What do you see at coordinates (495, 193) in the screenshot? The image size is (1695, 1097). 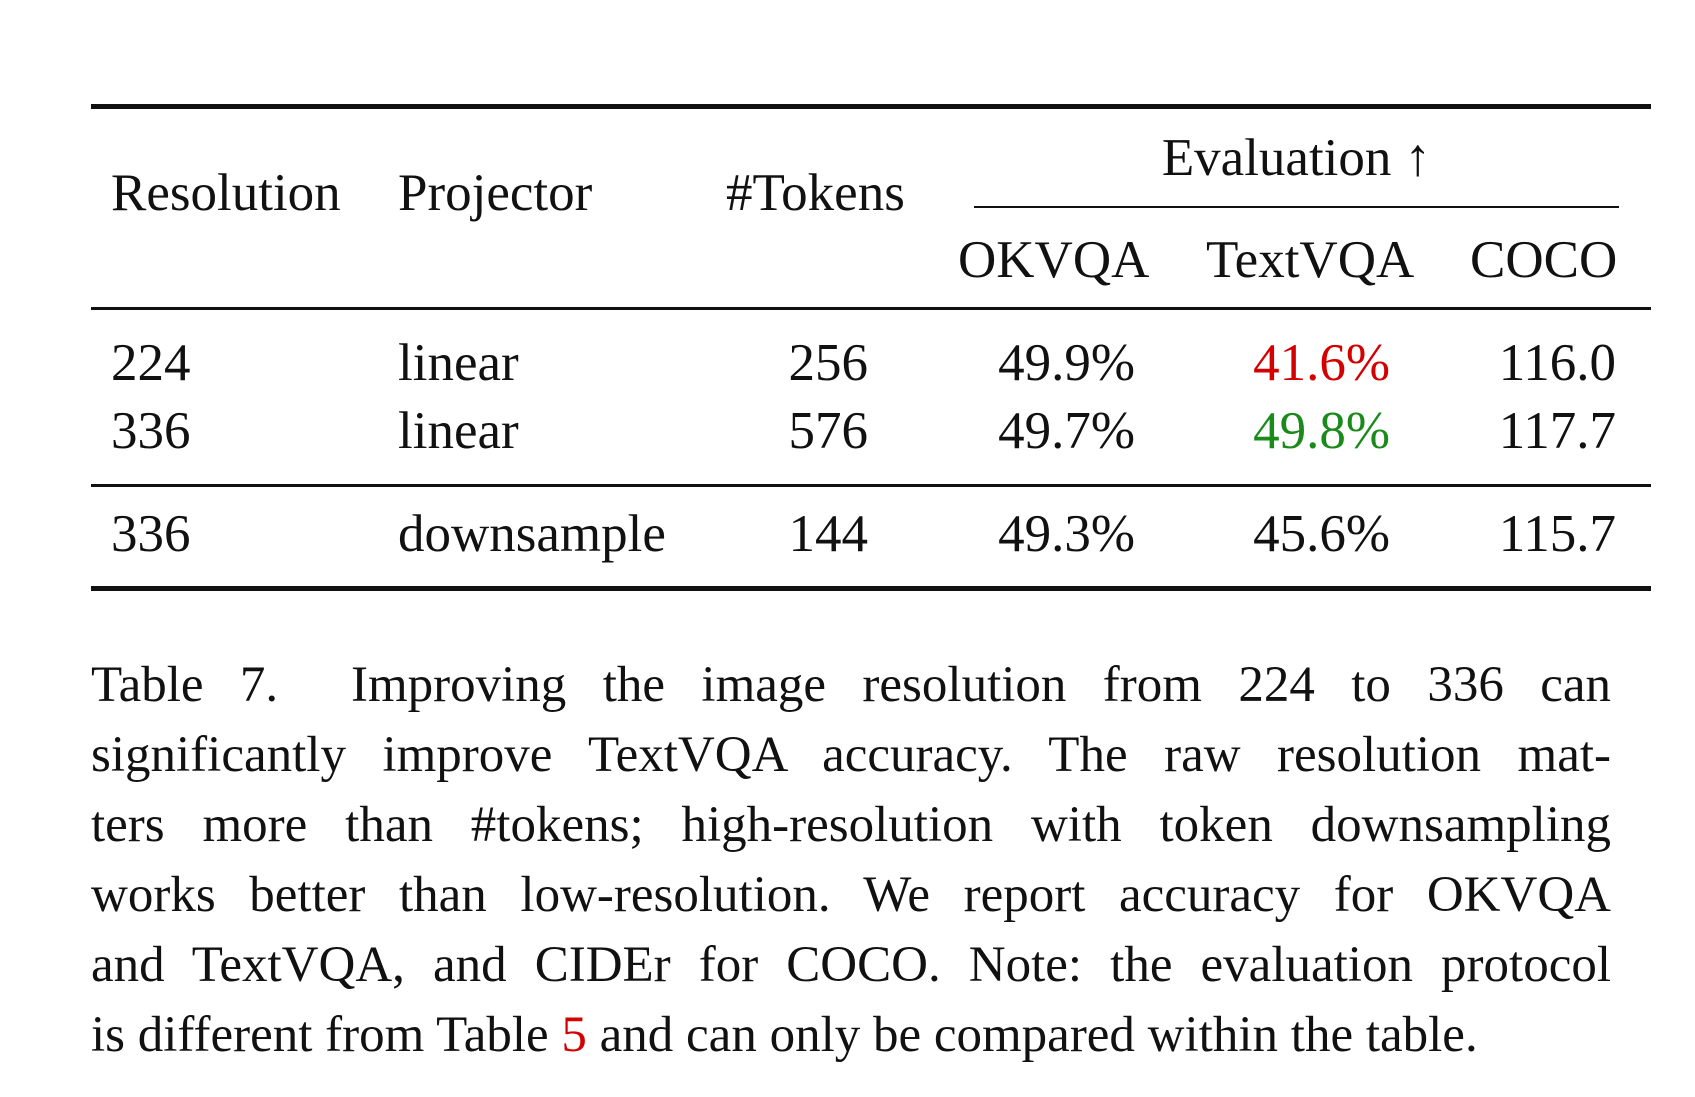 I see `header-projector: Projector` at bounding box center [495, 193].